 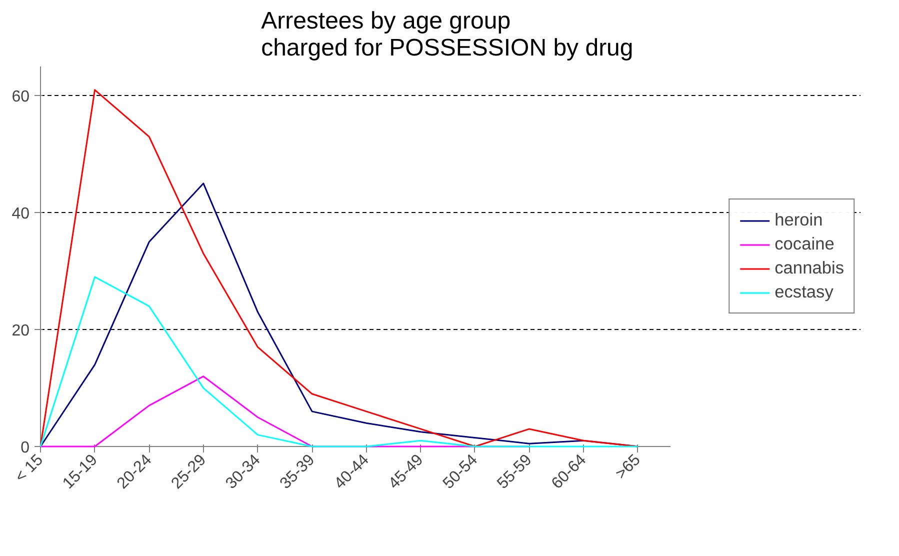 What do you see at coordinates (21, 97) in the screenshot?
I see `y-tick-label: 60` at bounding box center [21, 97].